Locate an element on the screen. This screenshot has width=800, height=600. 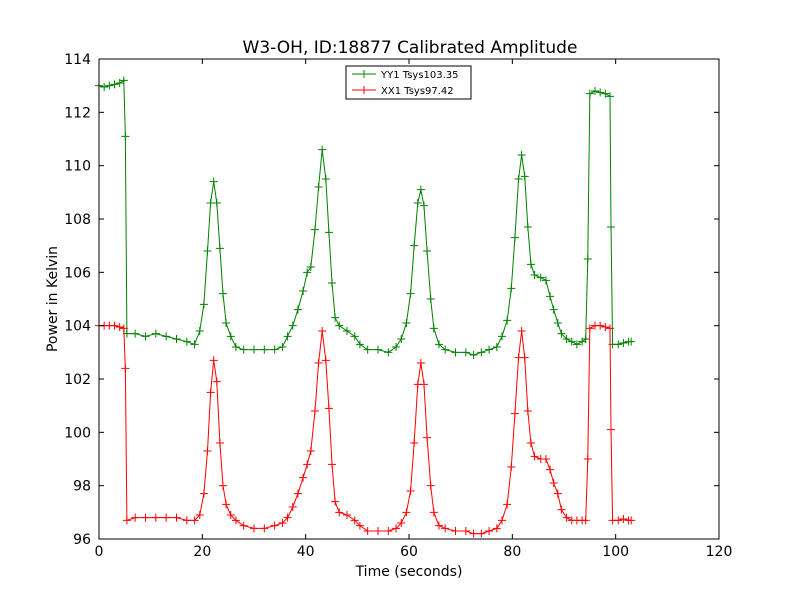
y-tick-label: 104 is located at coordinates (77, 327).